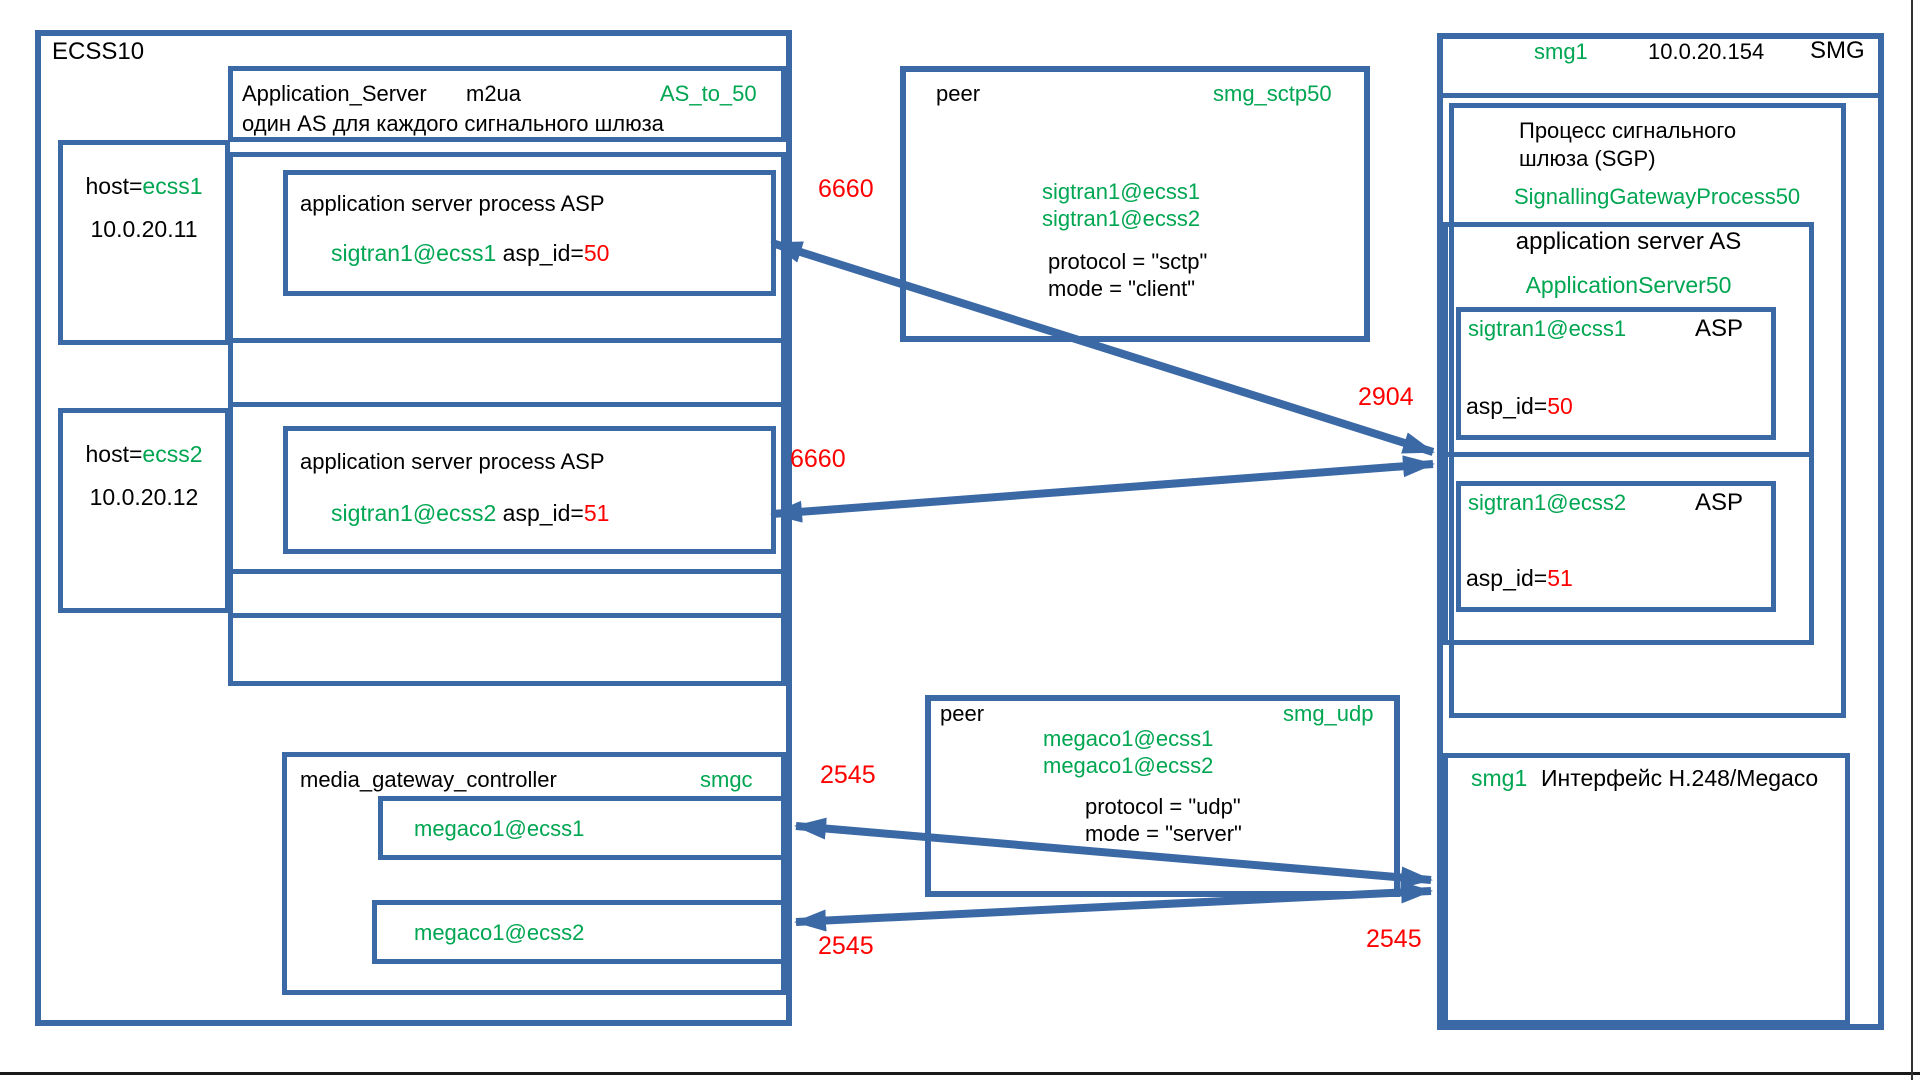 Image resolution: width=1920 pixels, height=1080 pixels. Describe the element at coordinates (1328, 713) in the screenshot. I see `peer-udp-name: smg_udp` at that location.